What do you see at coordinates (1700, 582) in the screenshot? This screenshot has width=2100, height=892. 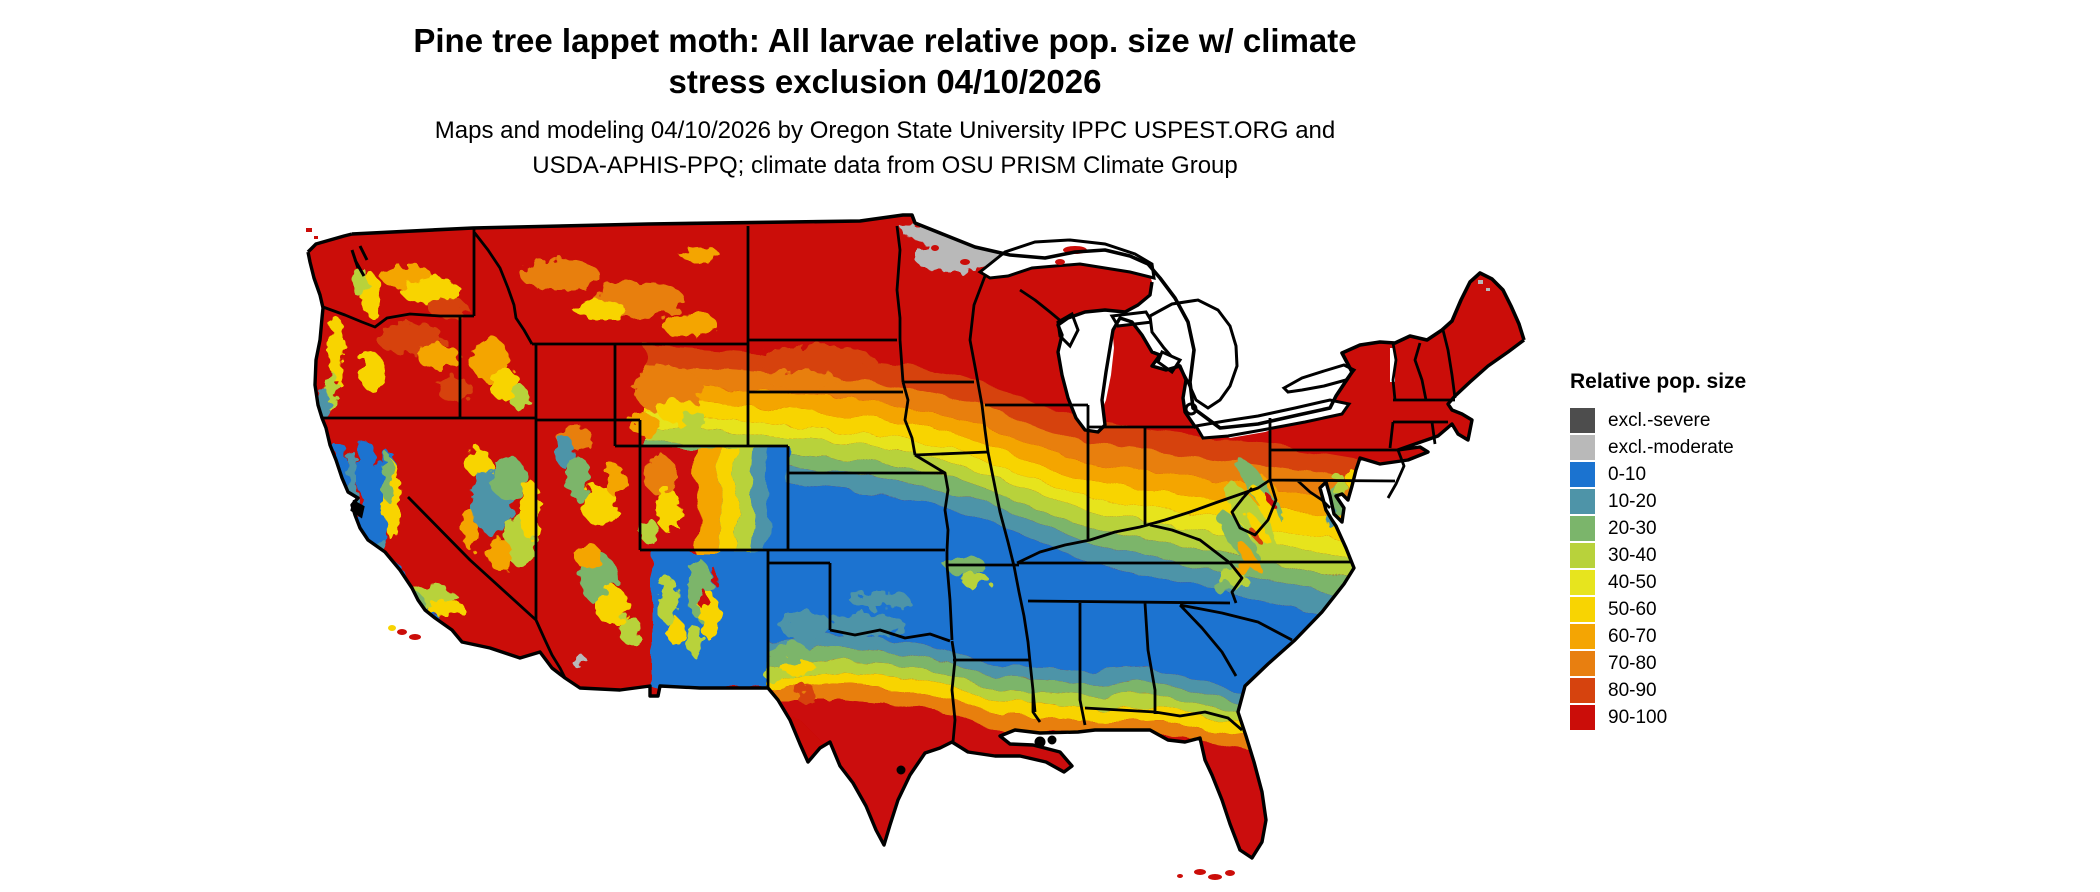 I see `legend-item: 40-50` at bounding box center [1700, 582].